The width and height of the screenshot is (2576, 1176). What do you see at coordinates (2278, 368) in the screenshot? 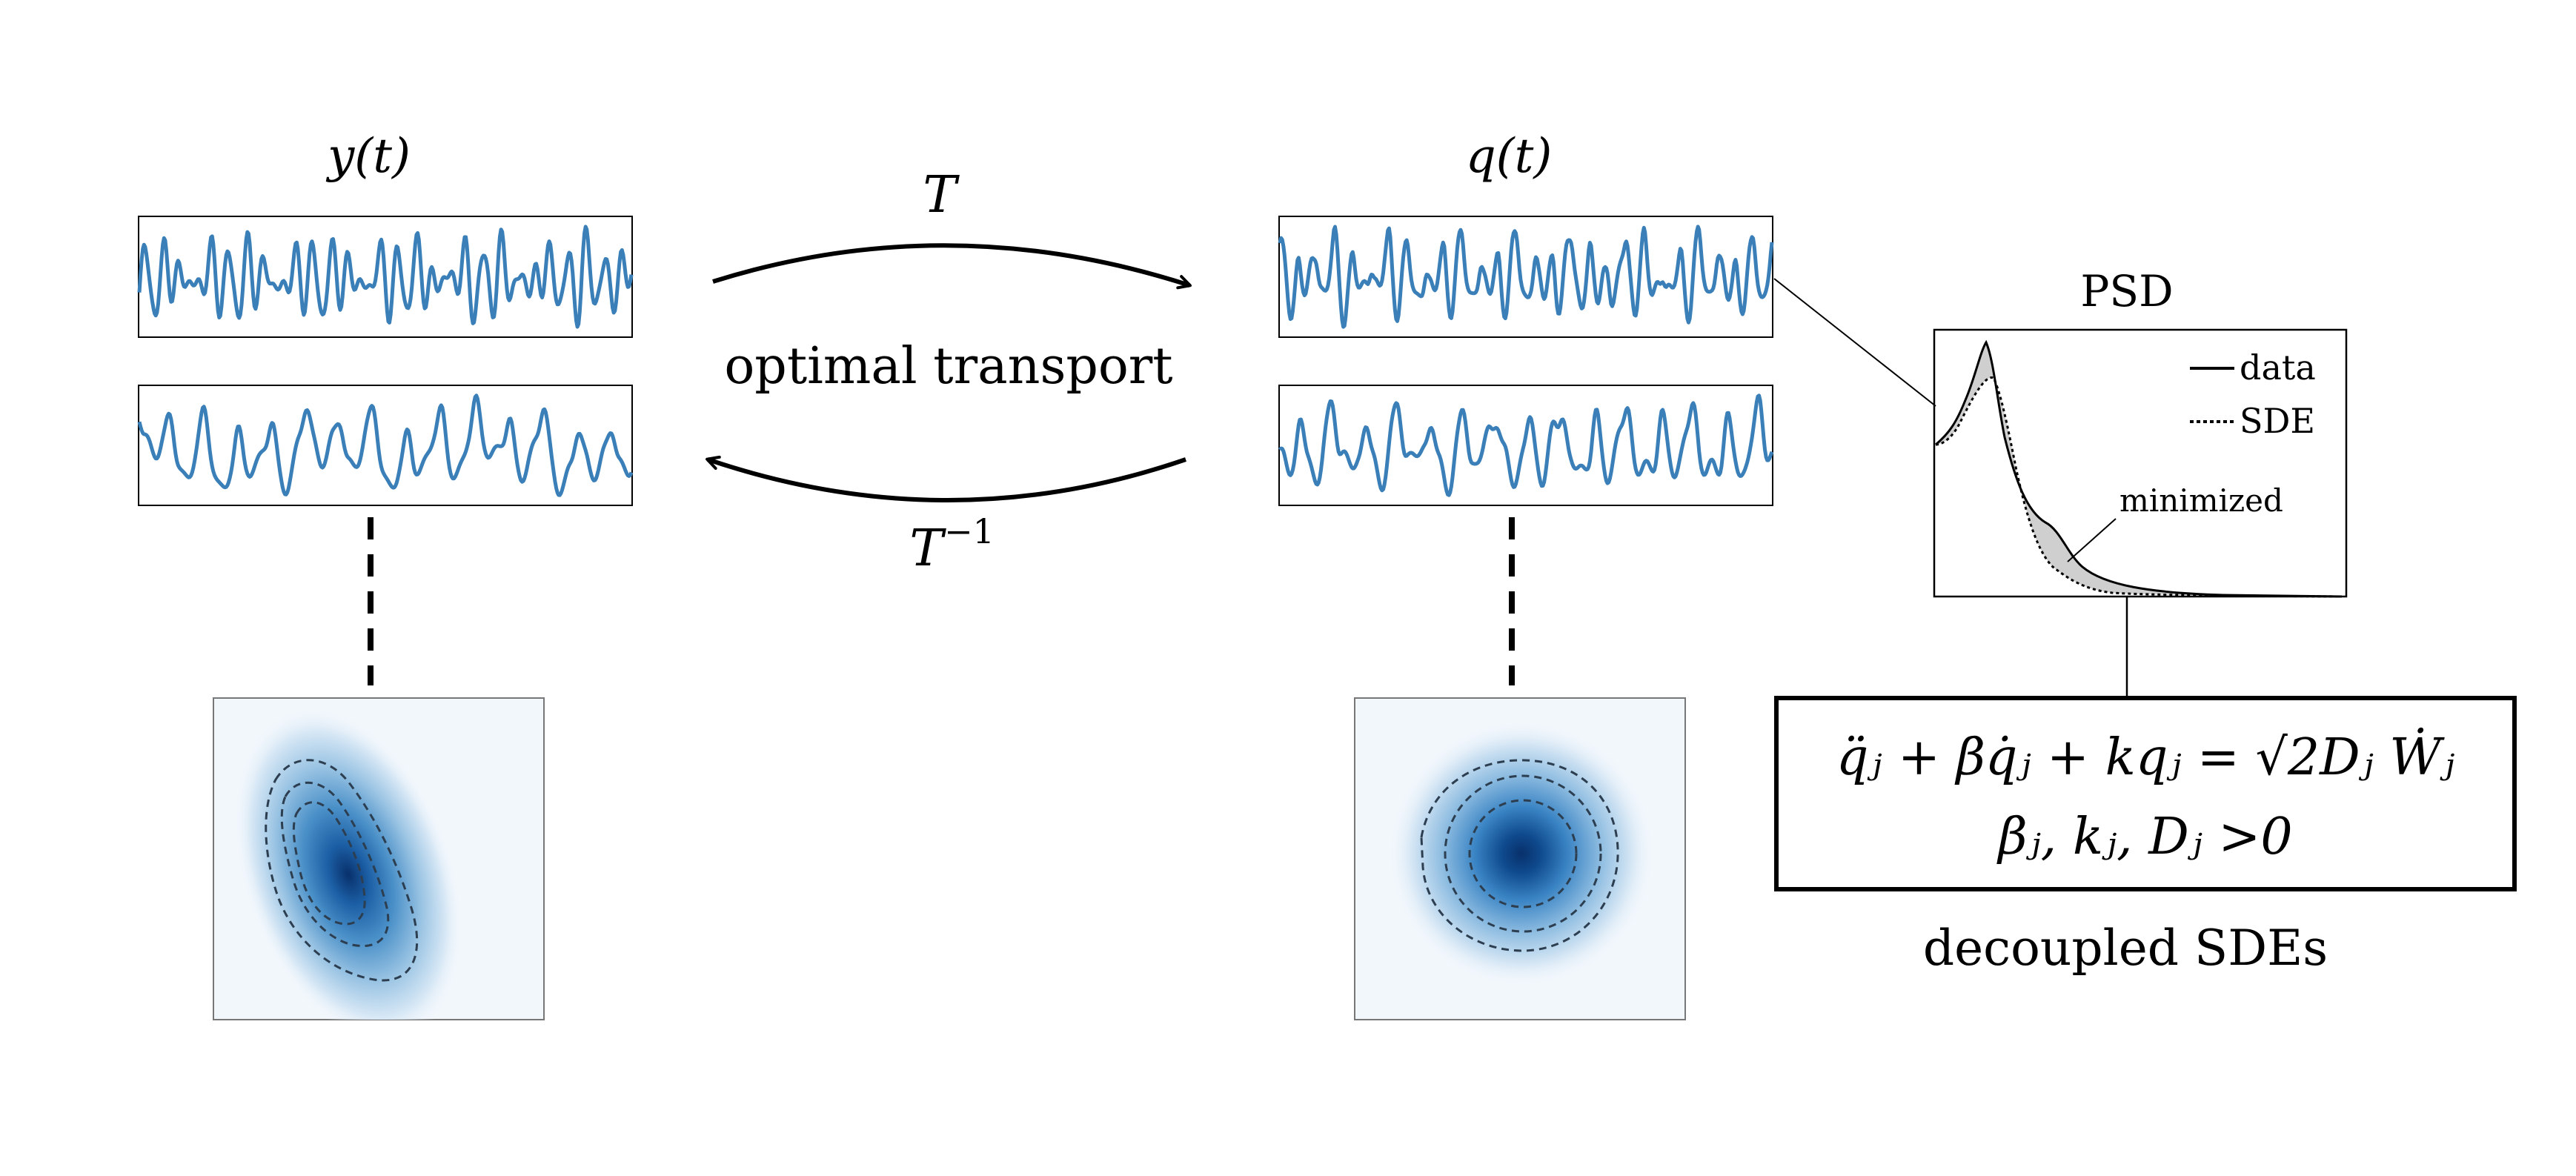
I see `legend-data-label: data` at bounding box center [2278, 368].